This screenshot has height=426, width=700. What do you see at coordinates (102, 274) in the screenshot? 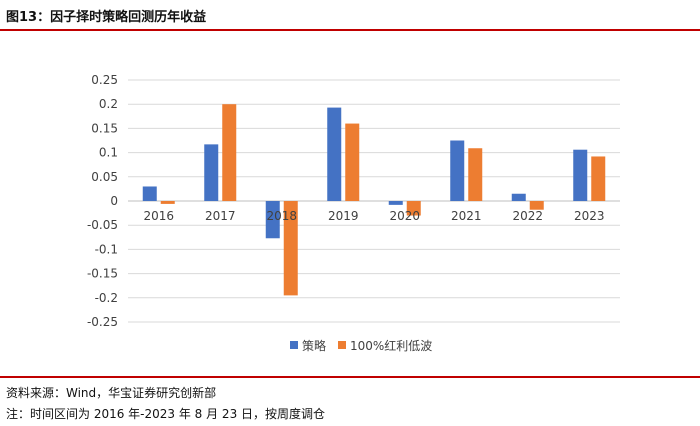
I see `y-tick-label: -0.15` at bounding box center [102, 274].